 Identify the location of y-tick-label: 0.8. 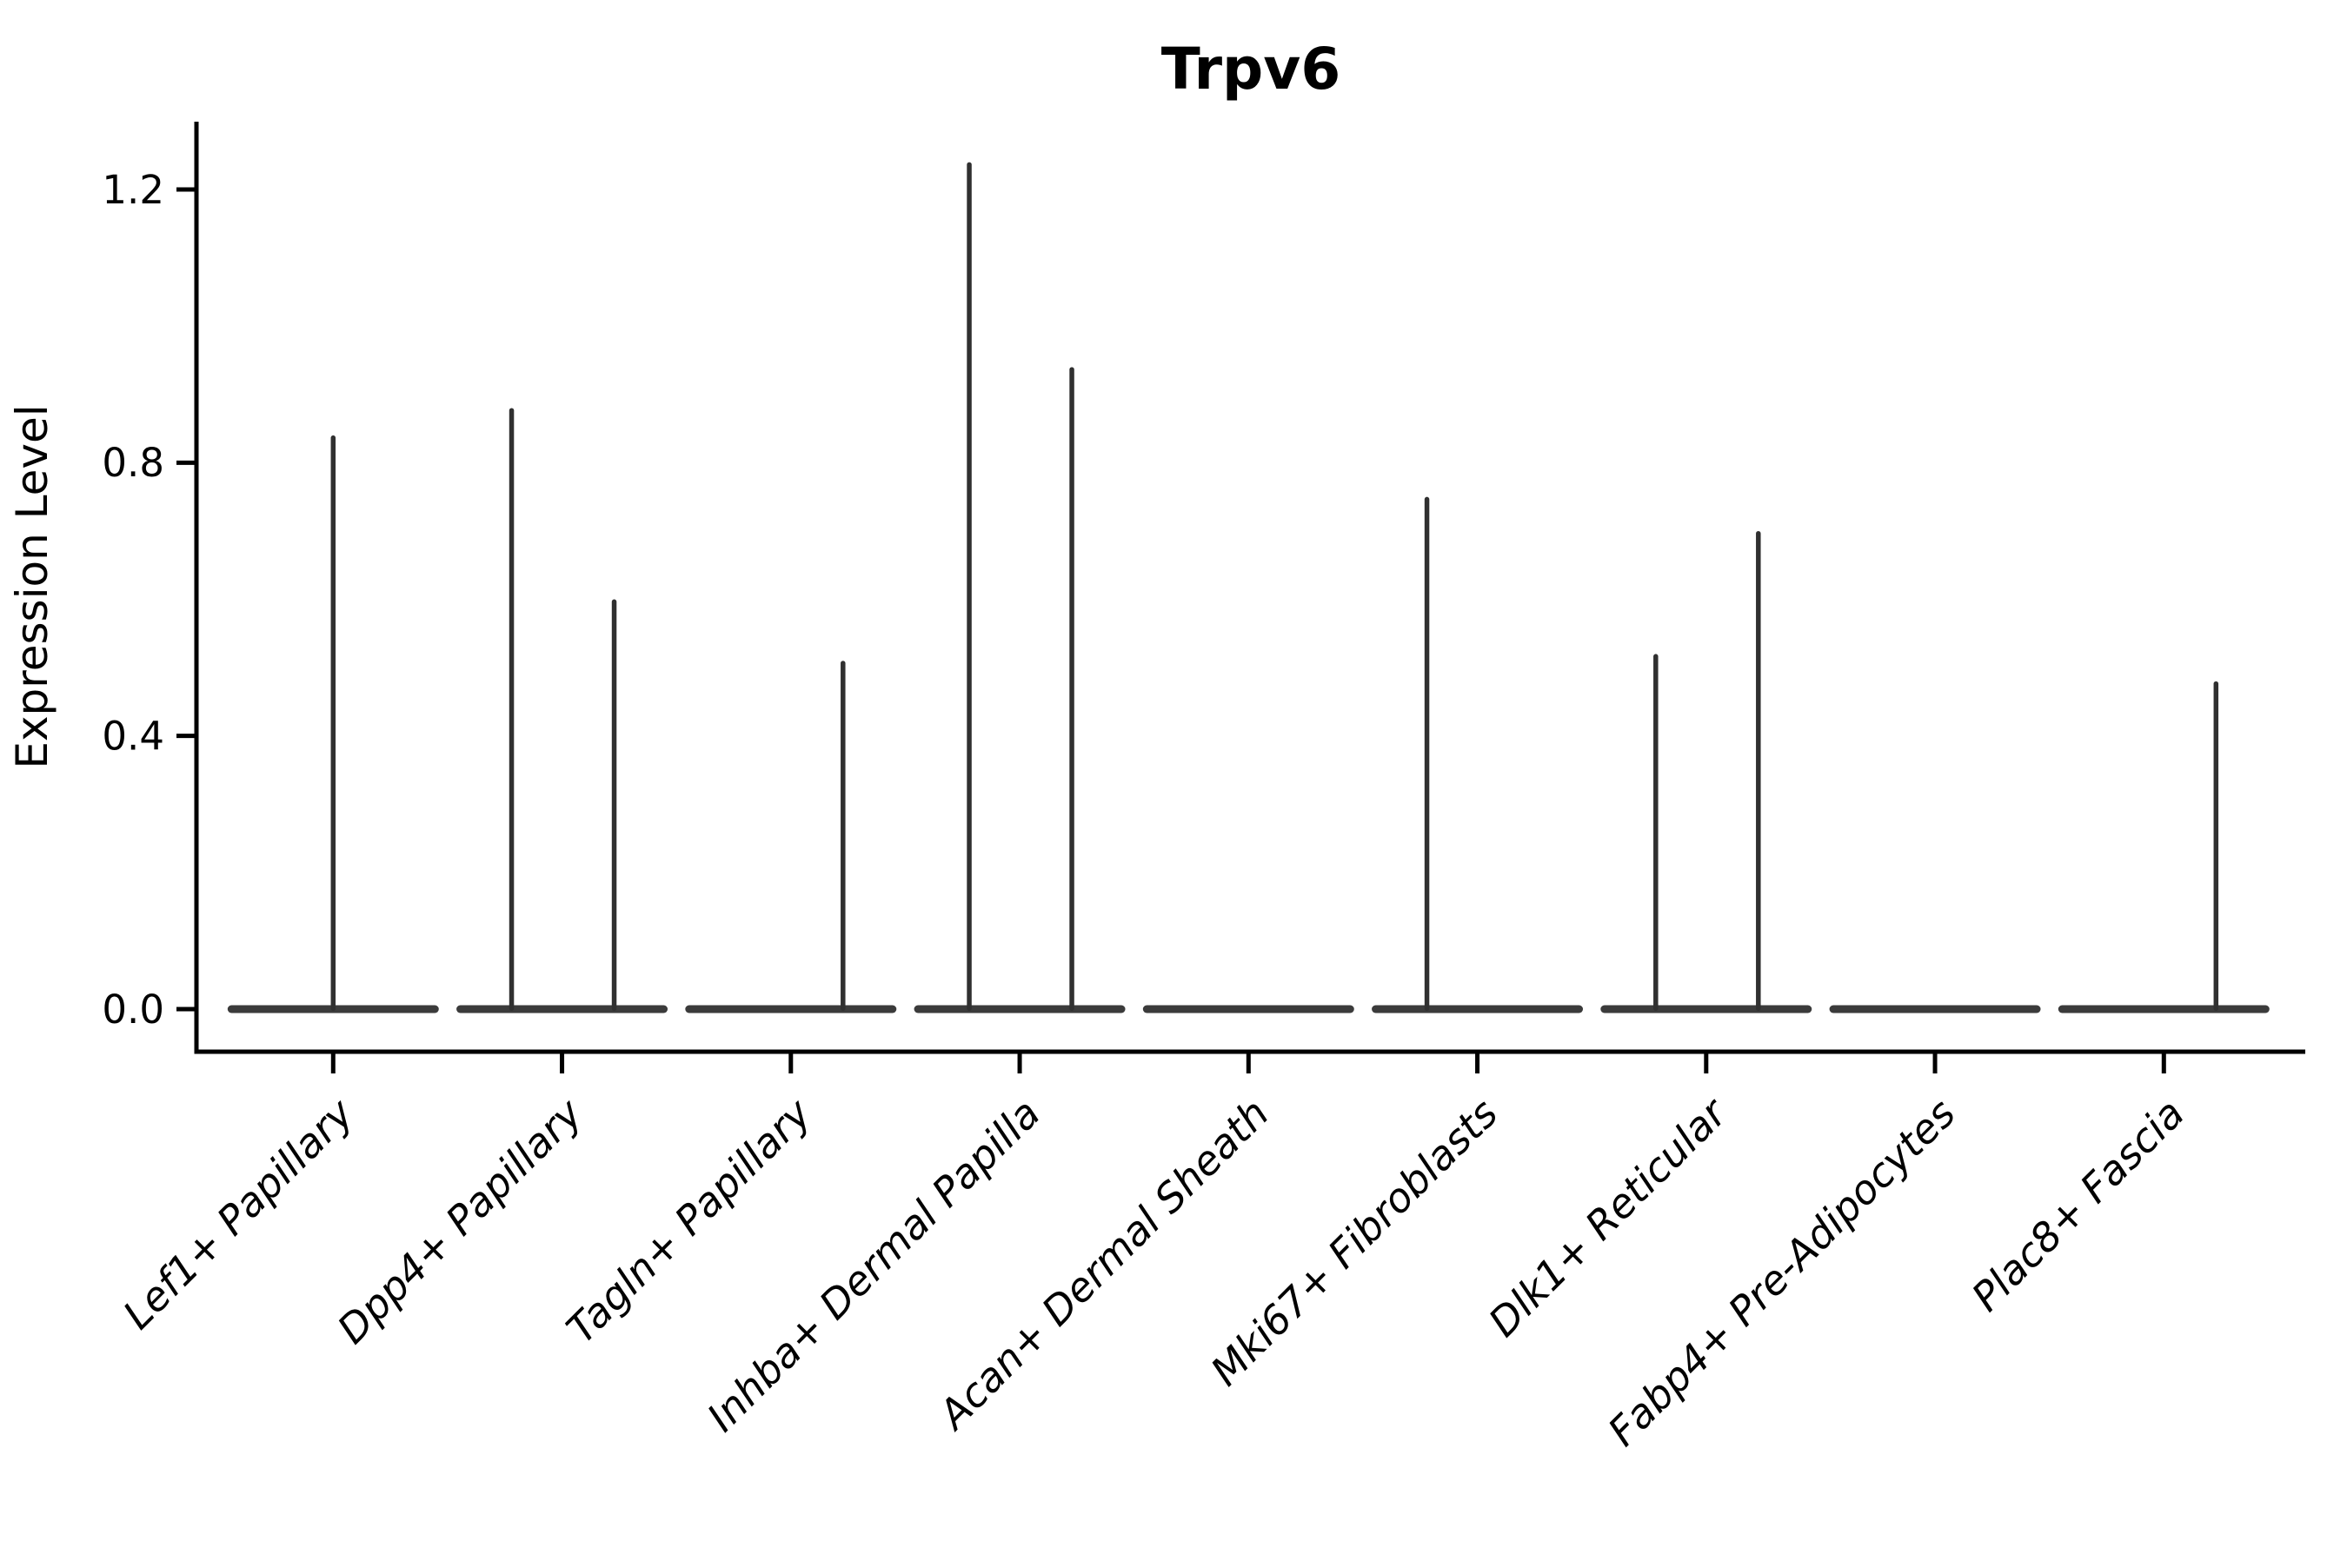
(133, 463).